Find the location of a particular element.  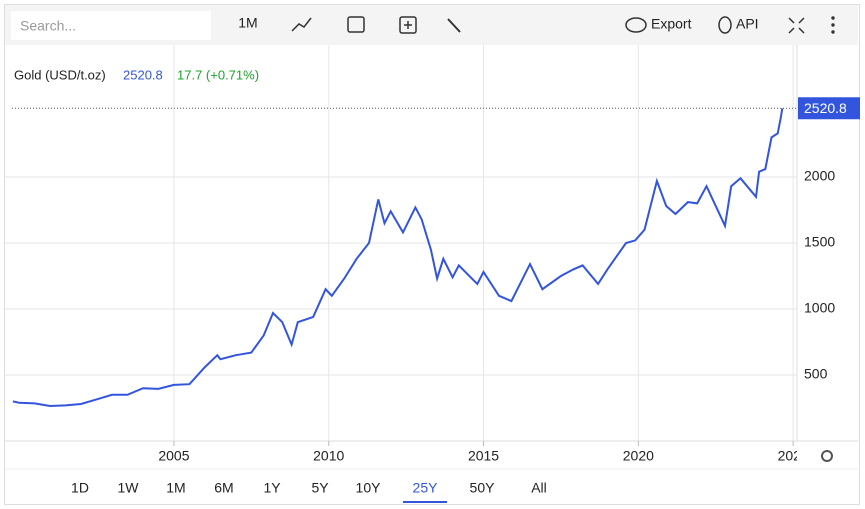

gear-icon is located at coordinates (827, 456).